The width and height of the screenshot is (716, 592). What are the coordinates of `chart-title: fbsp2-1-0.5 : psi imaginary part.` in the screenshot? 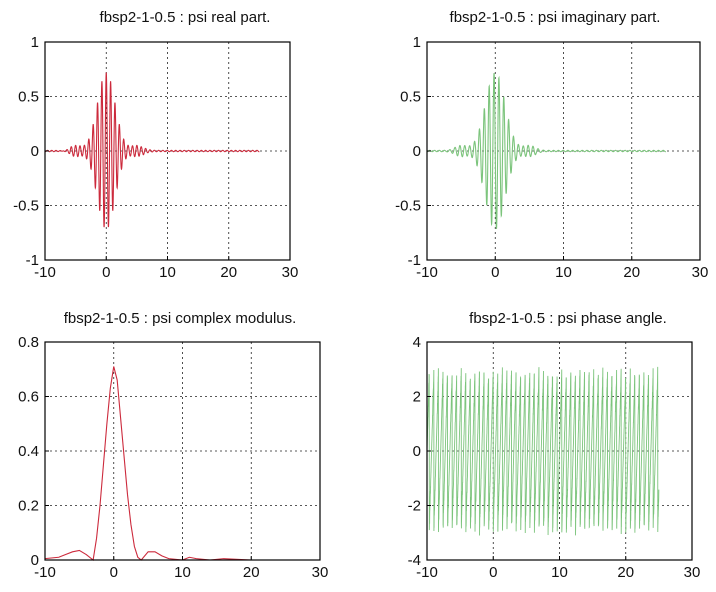 It's located at (555, 17).